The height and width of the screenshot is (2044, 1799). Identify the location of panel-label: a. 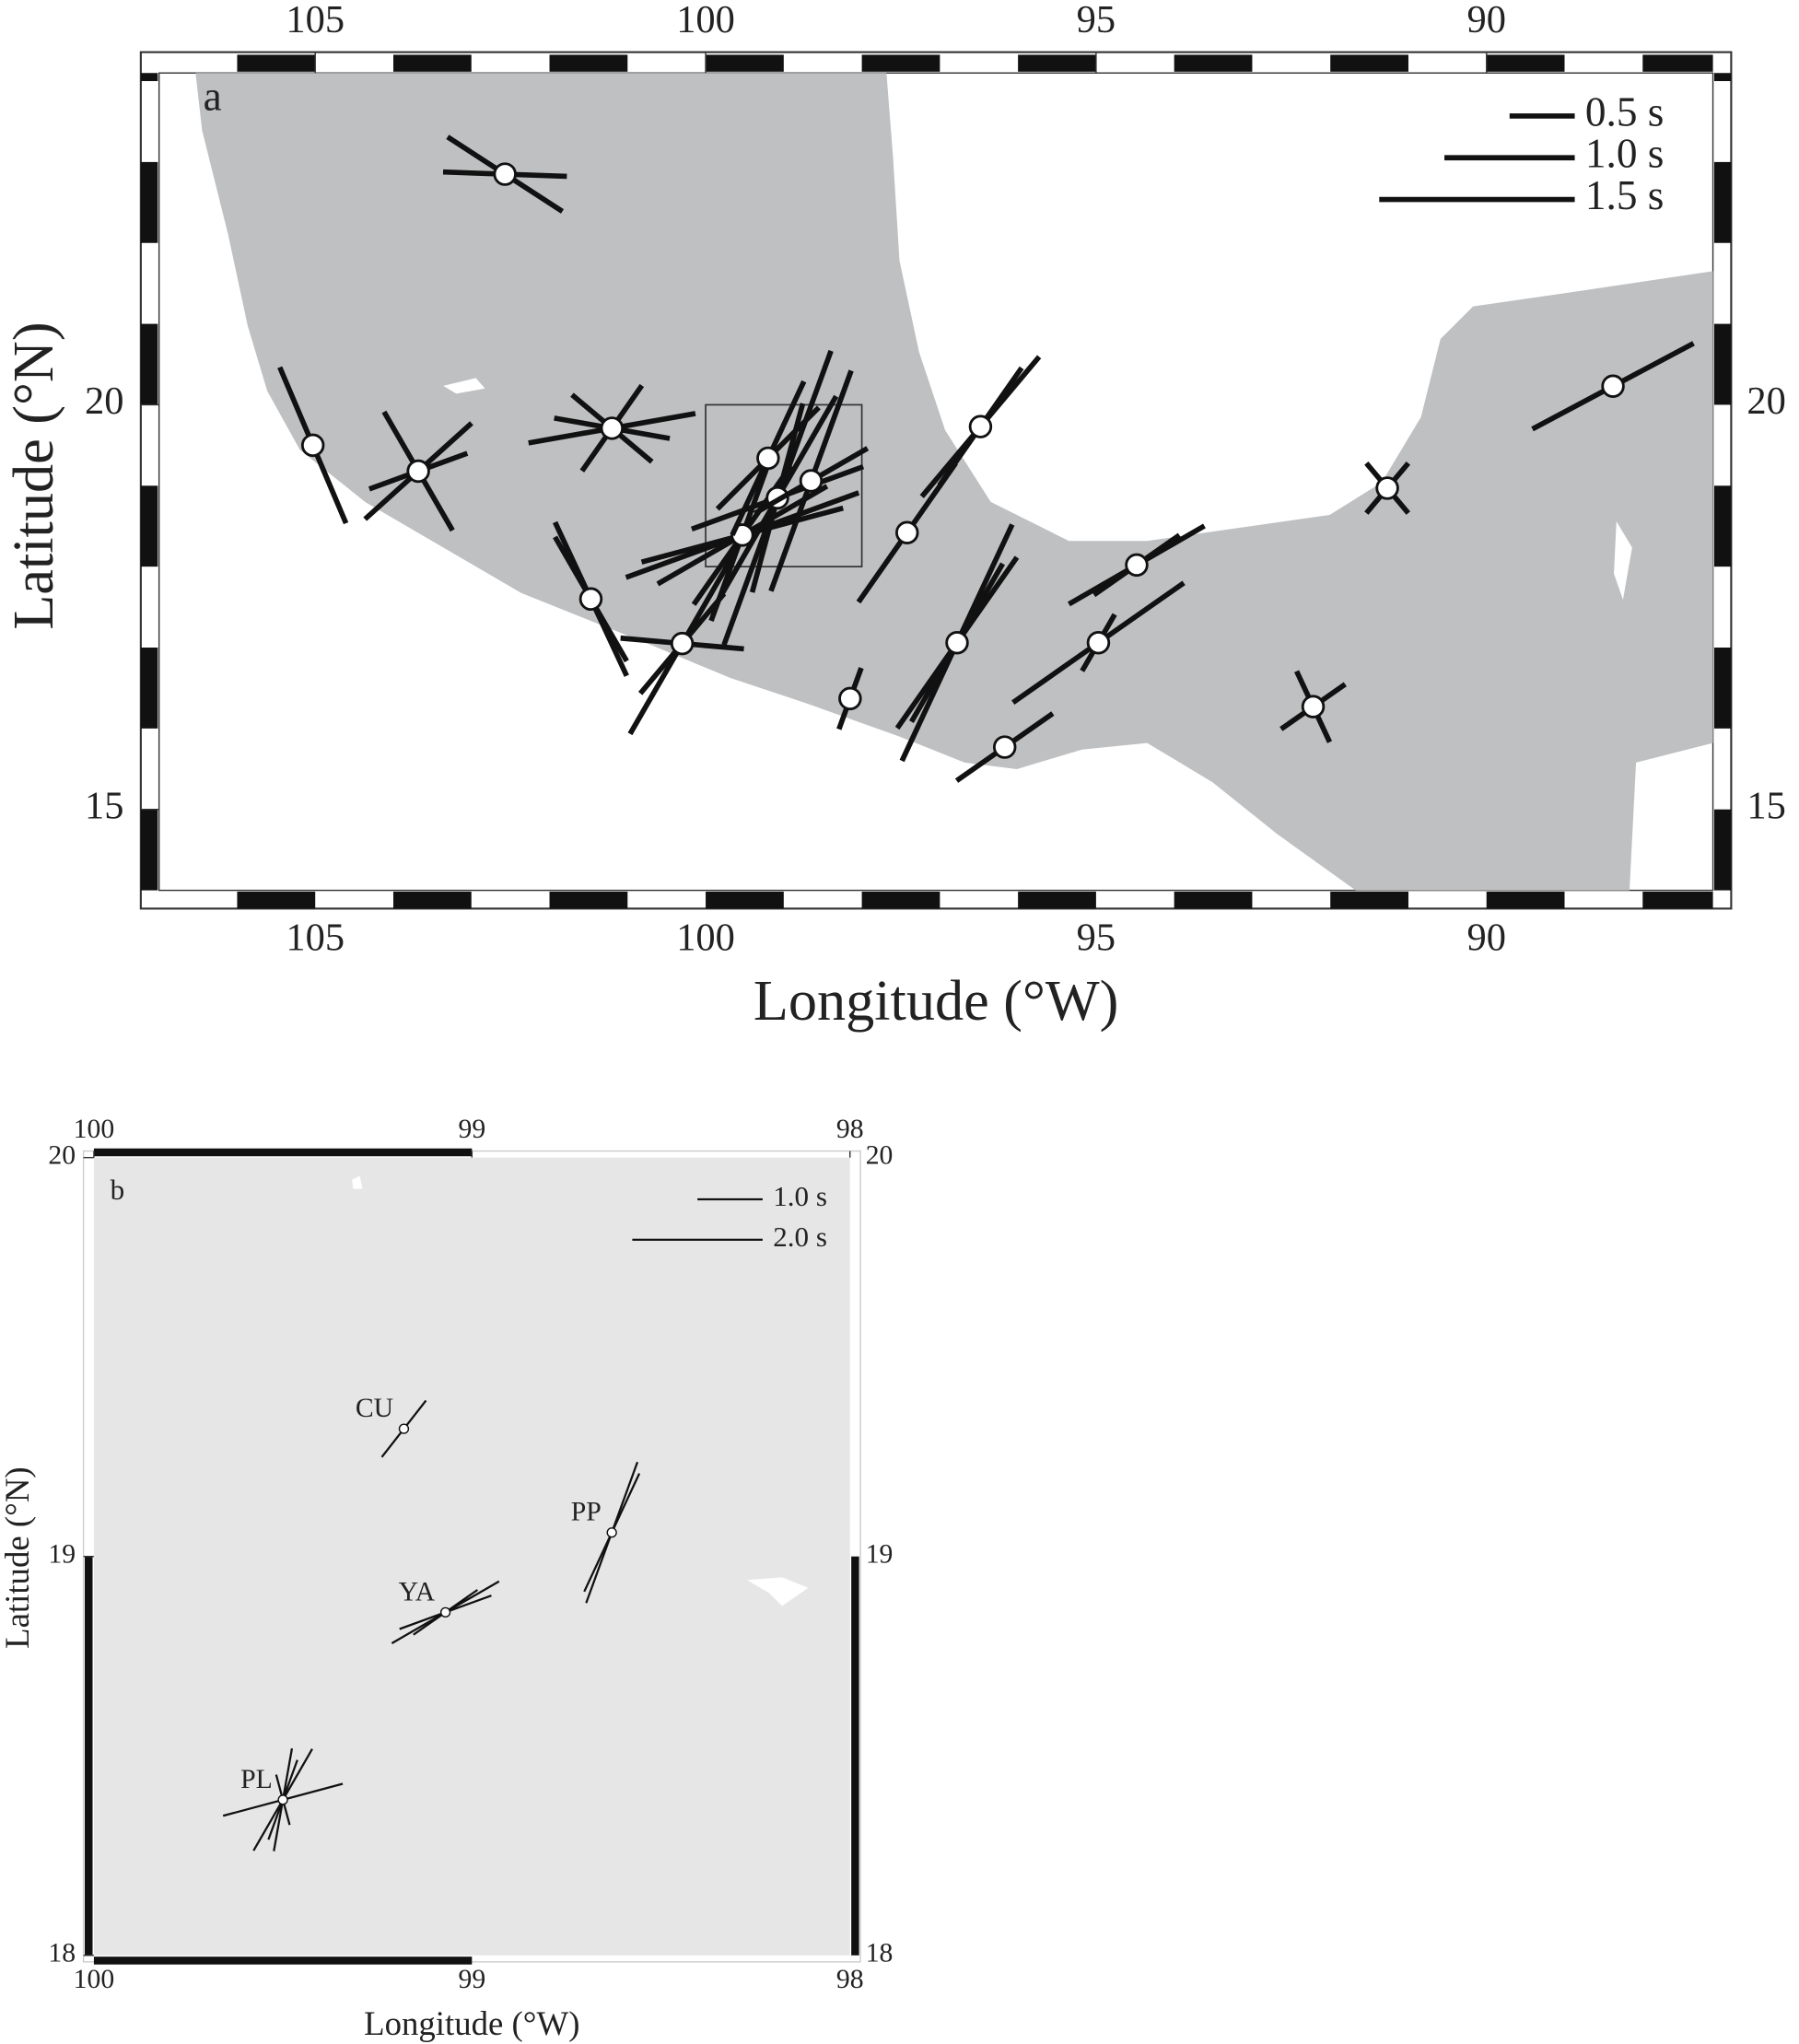
(213, 96).